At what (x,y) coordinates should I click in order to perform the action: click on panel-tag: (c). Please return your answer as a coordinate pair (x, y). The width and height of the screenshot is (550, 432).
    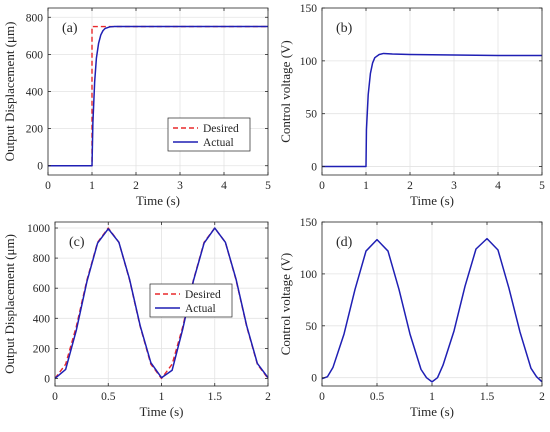
    Looking at the image, I should click on (77, 242).